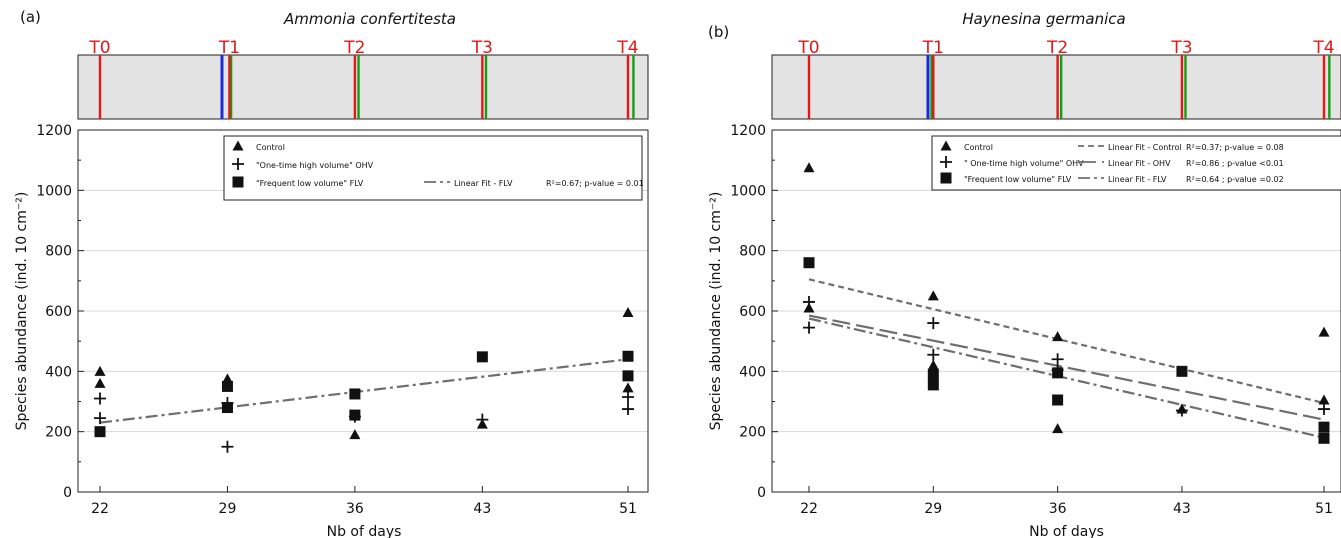 The height and width of the screenshot is (538, 1341). Describe the element at coordinates (1043, 19) in the screenshot. I see `panel-title: Haynesina germanica` at that location.